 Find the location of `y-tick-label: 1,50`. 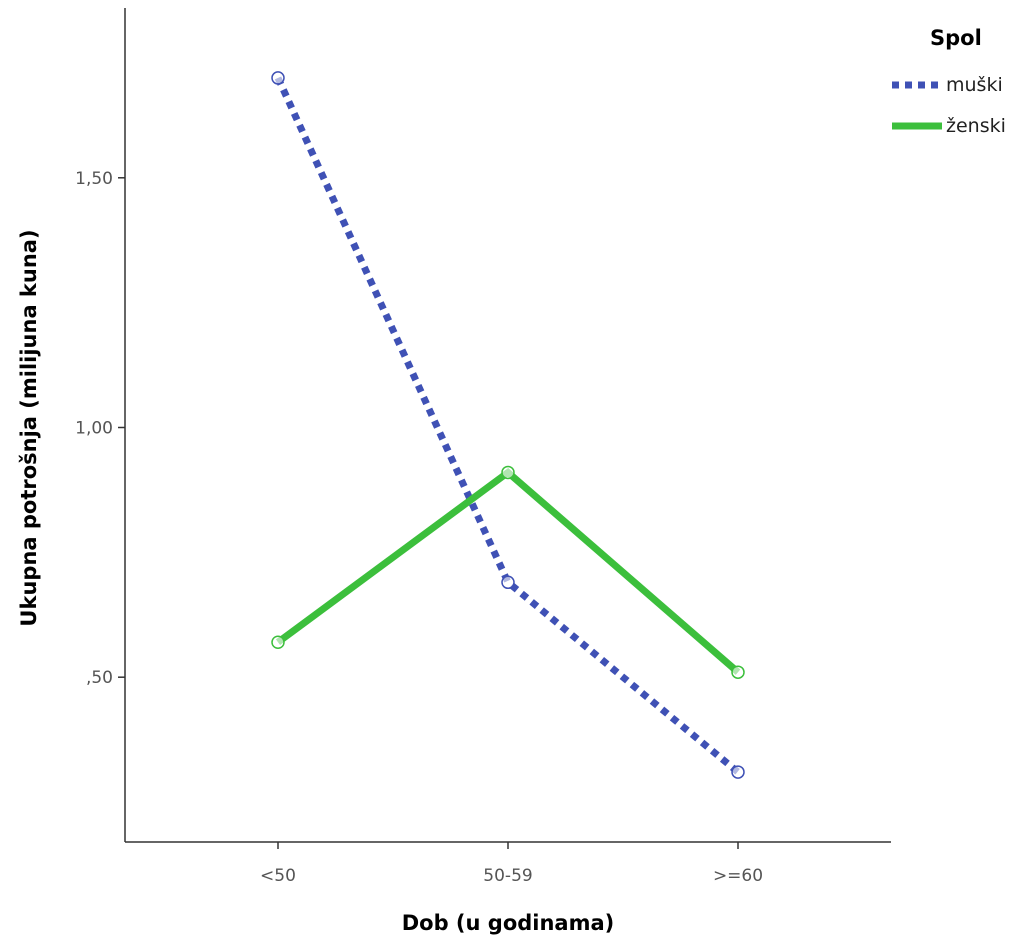

y-tick-label: 1,50 is located at coordinates (94, 179).